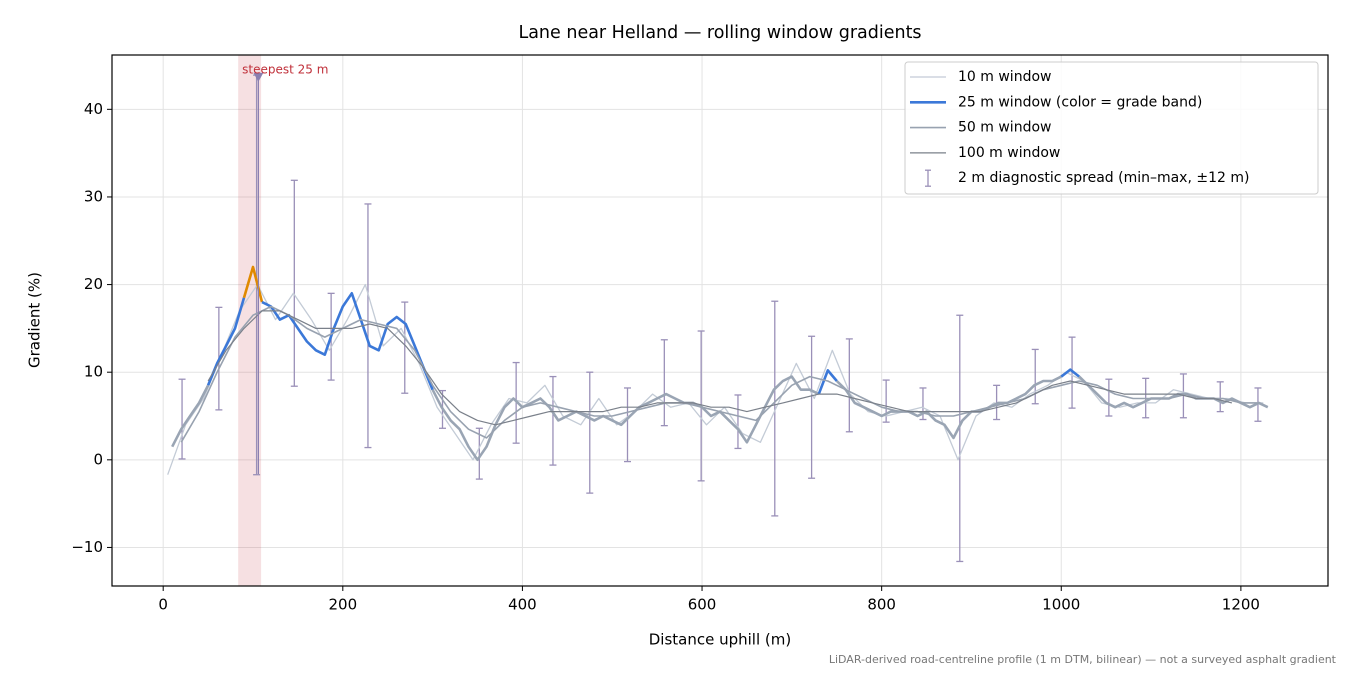 Image resolution: width=1350 pixels, height=675 pixels. What do you see at coordinates (720, 640) in the screenshot?
I see `x-axis-label: Distance uphill (m)` at bounding box center [720, 640].